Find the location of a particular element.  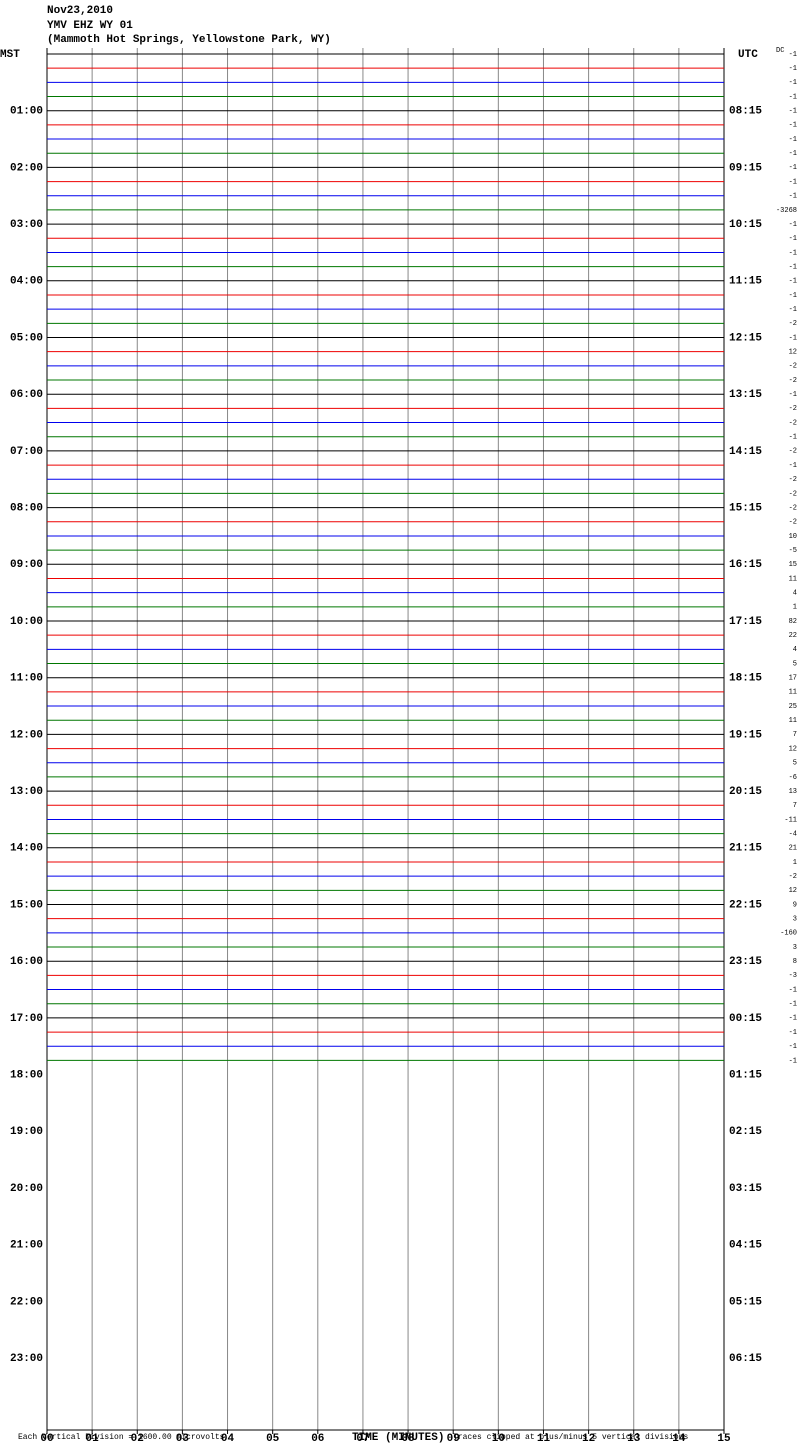

mst-label: 06:00 is located at coordinates (26, 395).